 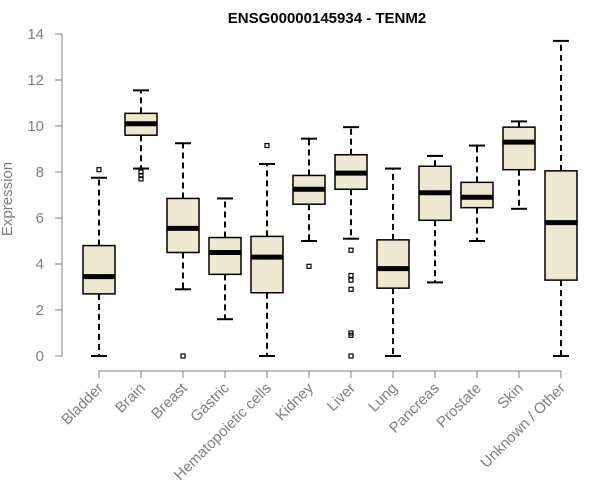 What do you see at coordinates (45, 195) in the screenshot?
I see `y-axis: 0 2 4 6 8 10 12 14` at bounding box center [45, 195].